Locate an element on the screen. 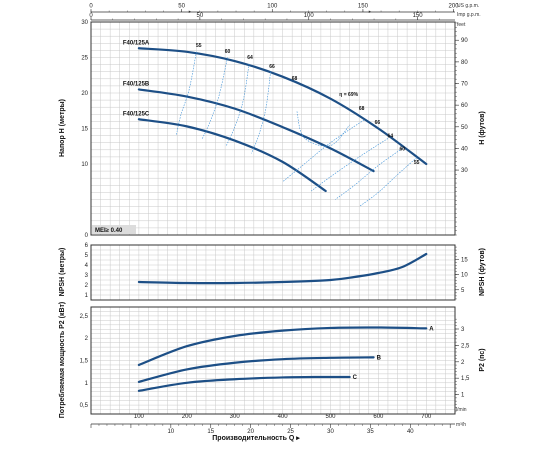 This screenshot has height=450, width=550. head-curve-f40-125a is located at coordinates (282, 106).